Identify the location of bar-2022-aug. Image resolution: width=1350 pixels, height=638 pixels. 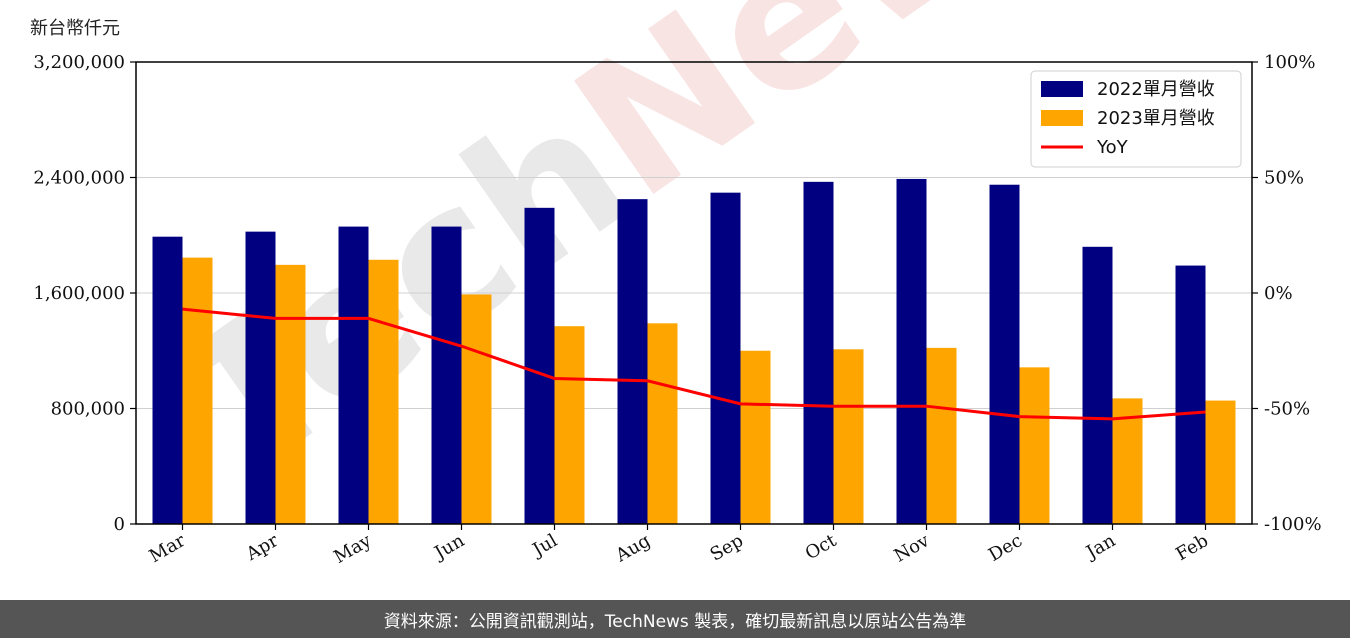
(632, 361).